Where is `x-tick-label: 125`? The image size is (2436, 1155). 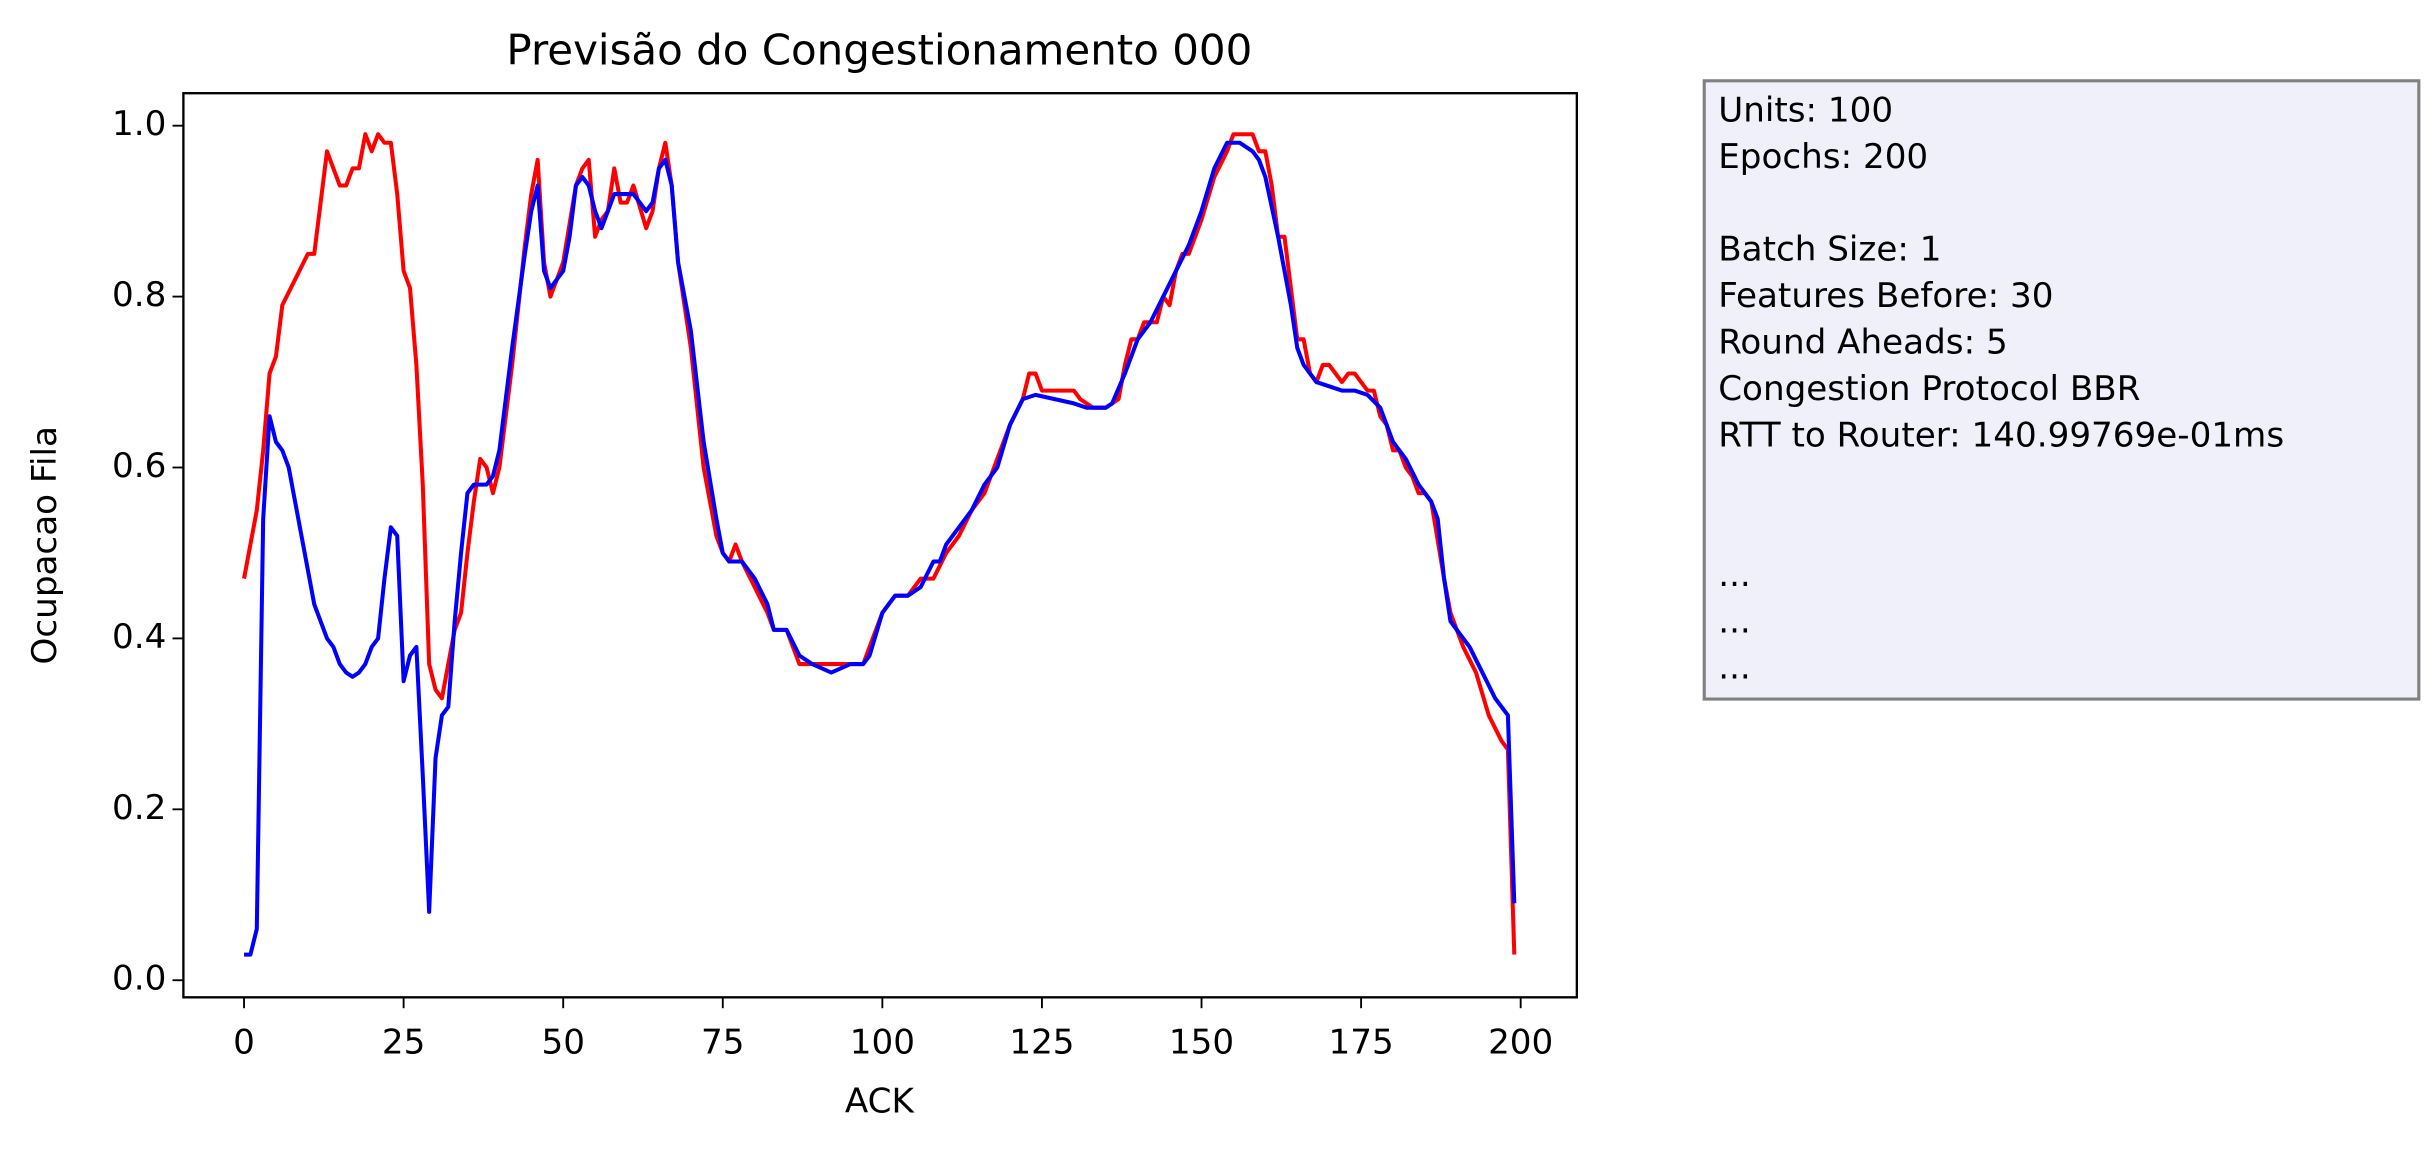
x-tick-label: 125 is located at coordinates (1041, 1042).